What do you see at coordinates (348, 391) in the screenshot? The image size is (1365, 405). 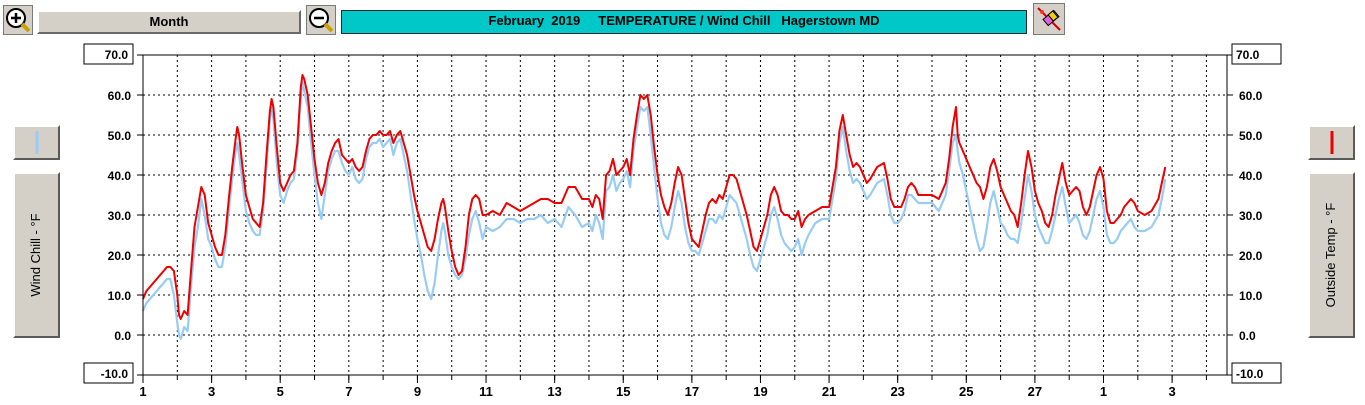 I see `x-tick-label: 7` at bounding box center [348, 391].